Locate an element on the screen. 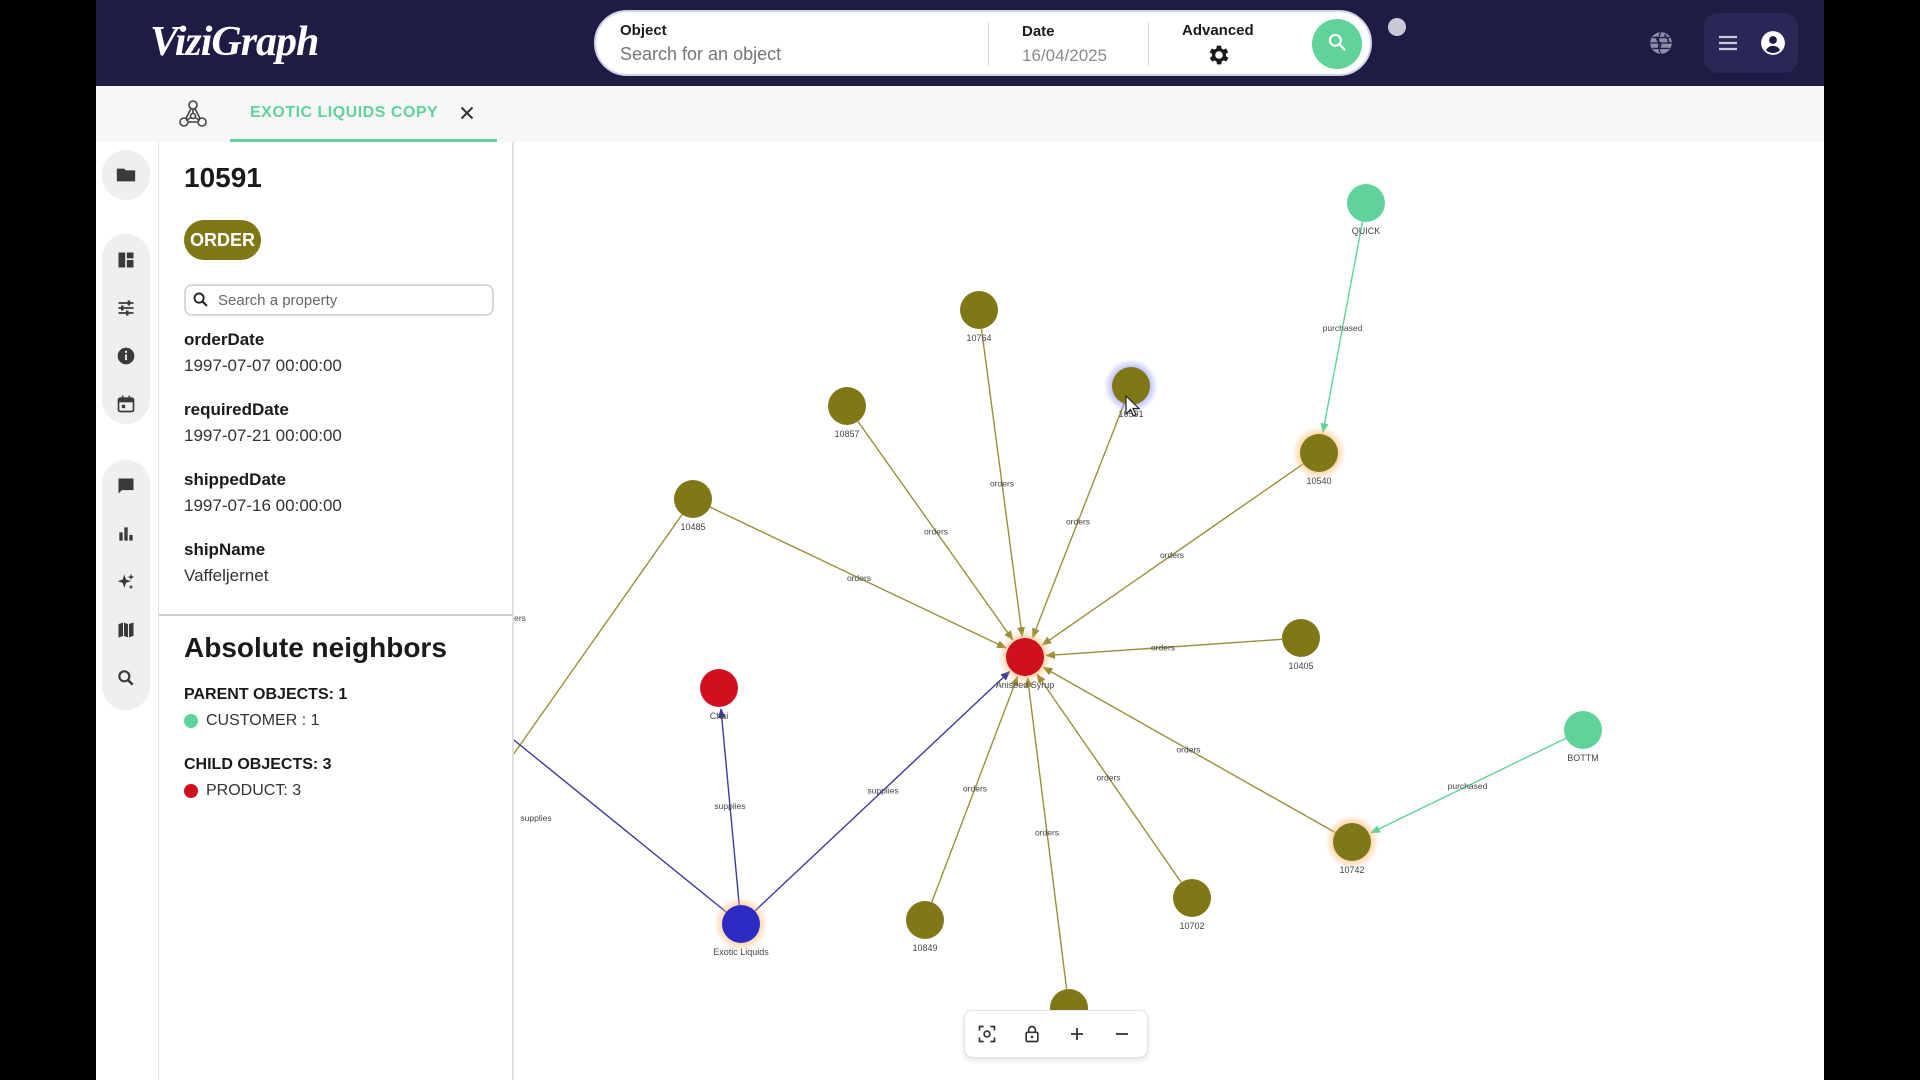 The height and width of the screenshot is (1080, 1920). tab-exotic-liquids-copy: EXOTIC LIQUIDS COPY is located at coordinates (363, 114).